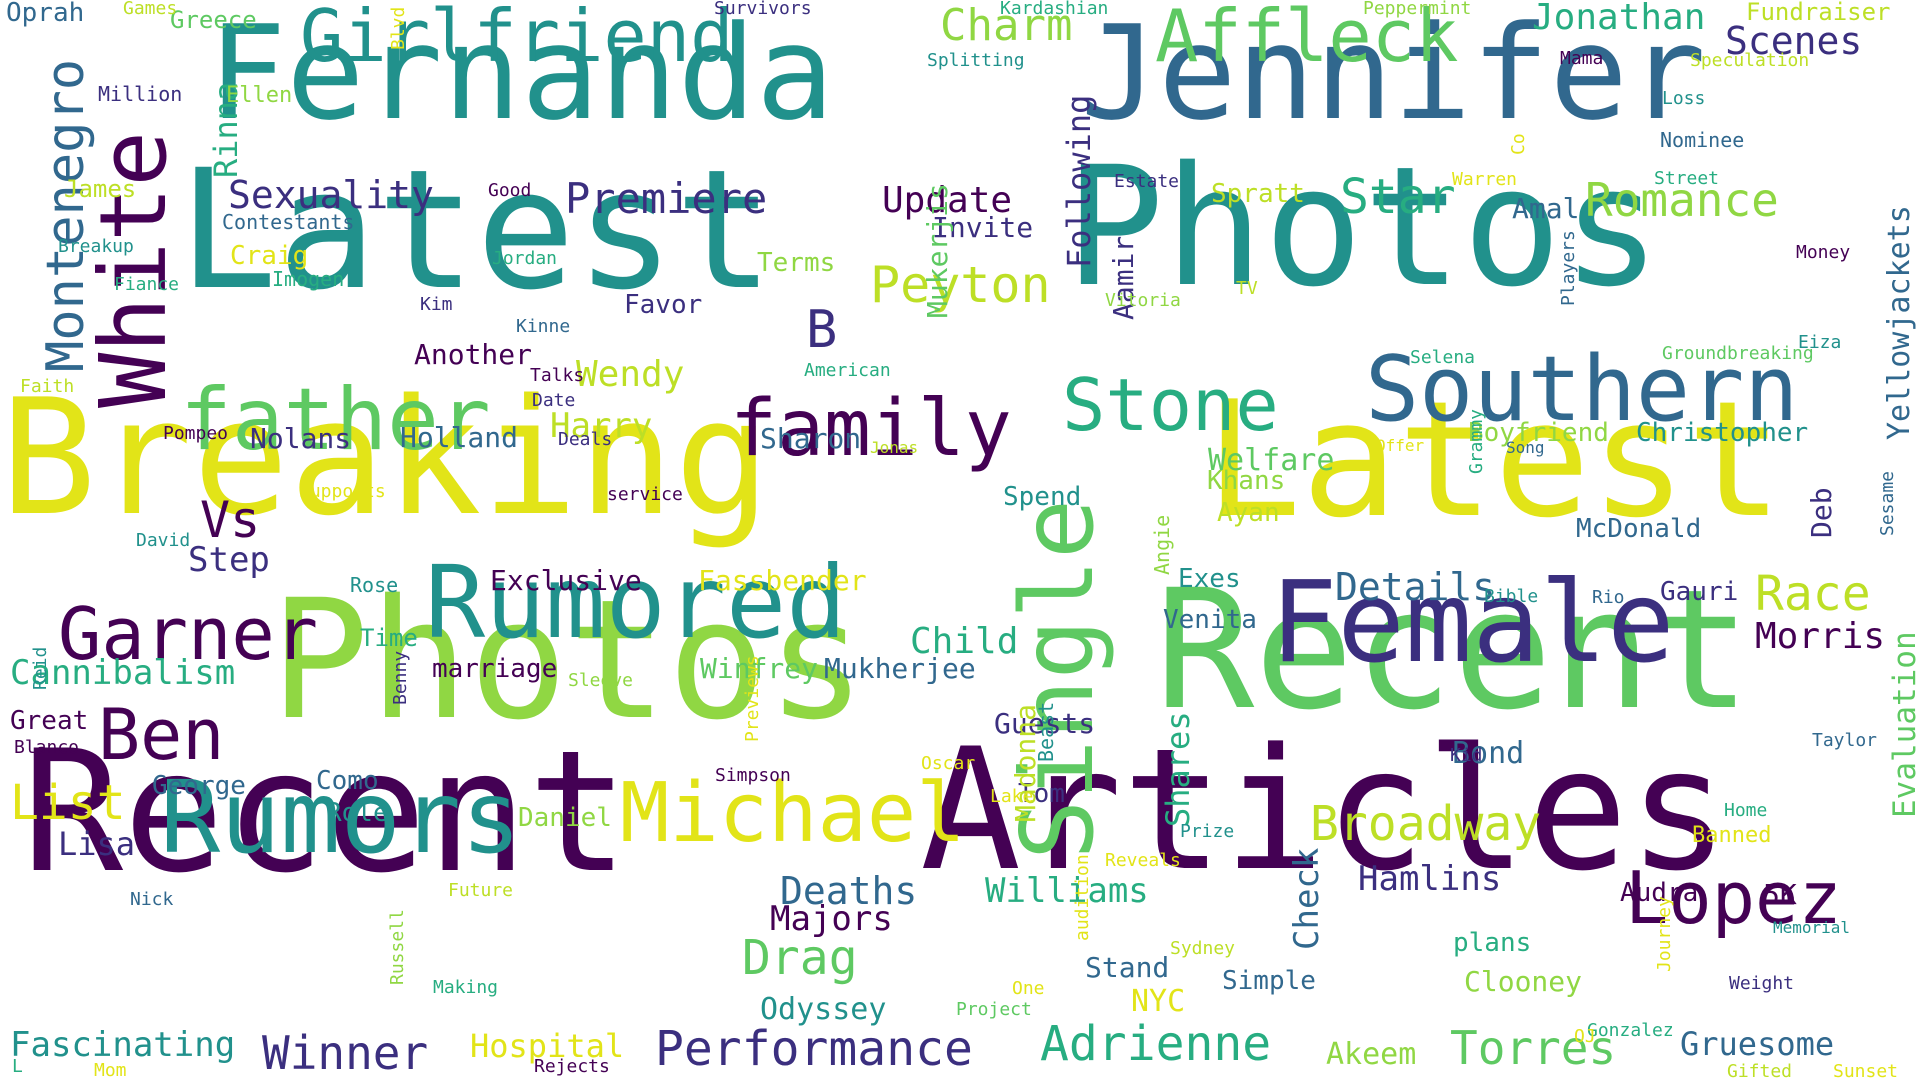  I want to click on cloud-word: James, so click(100, 189).